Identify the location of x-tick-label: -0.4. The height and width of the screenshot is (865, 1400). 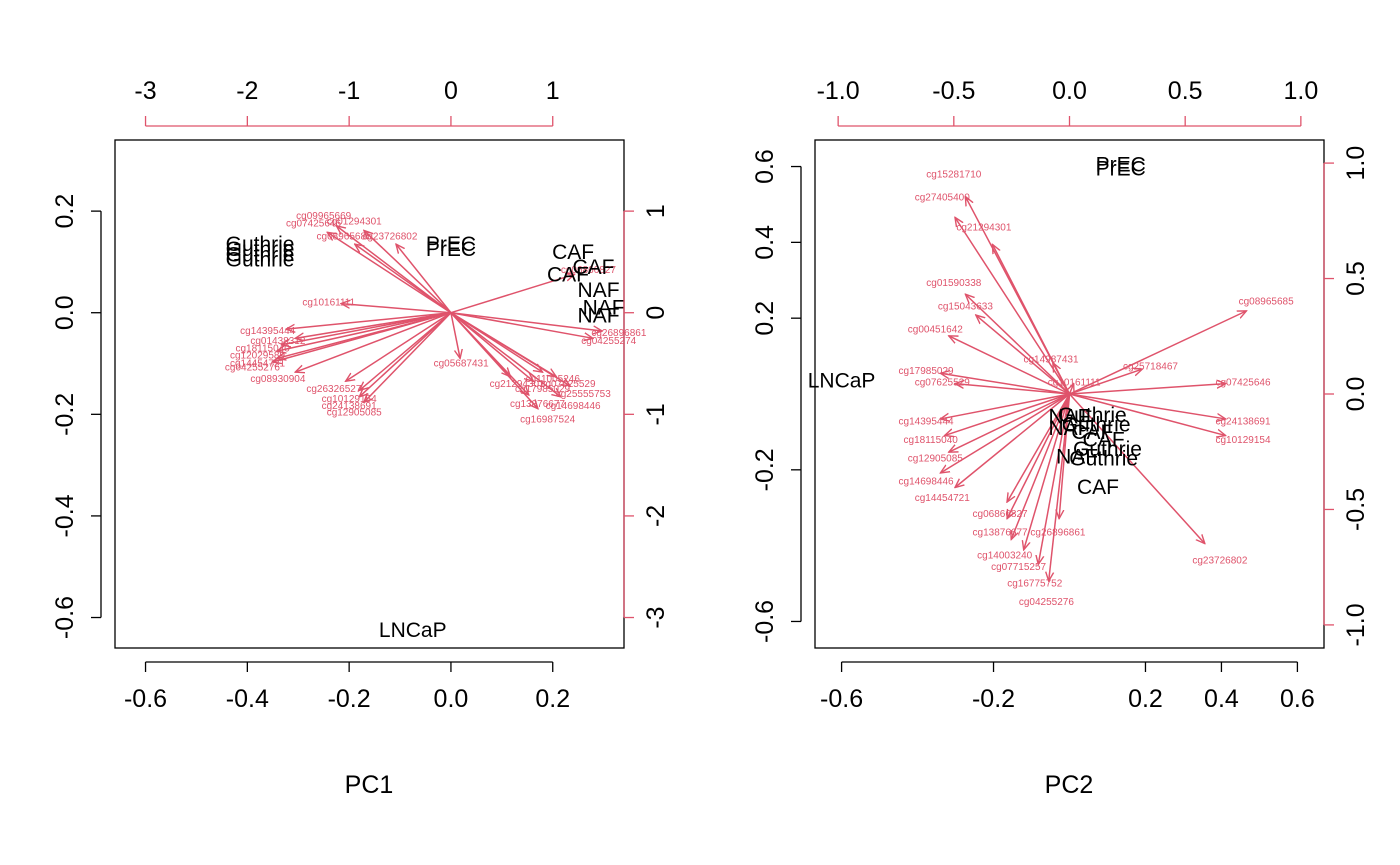
(247, 699).